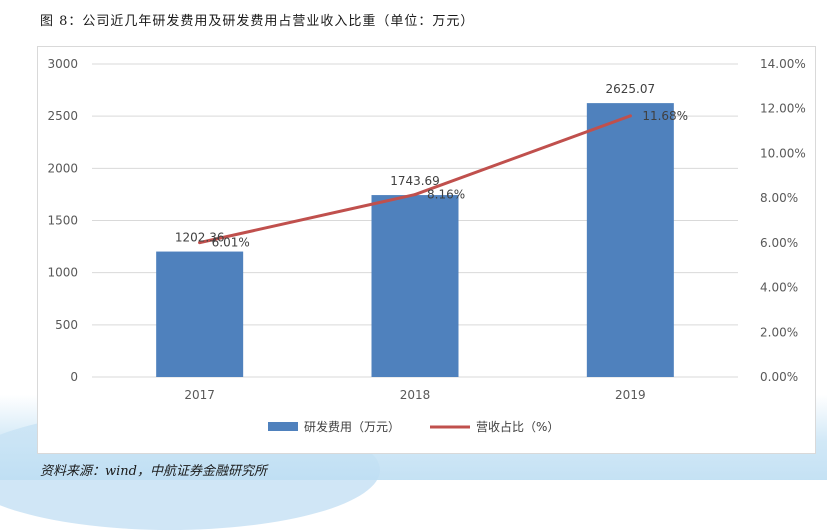  What do you see at coordinates (62, 168) in the screenshot?
I see `left-tick-label: 2000` at bounding box center [62, 168].